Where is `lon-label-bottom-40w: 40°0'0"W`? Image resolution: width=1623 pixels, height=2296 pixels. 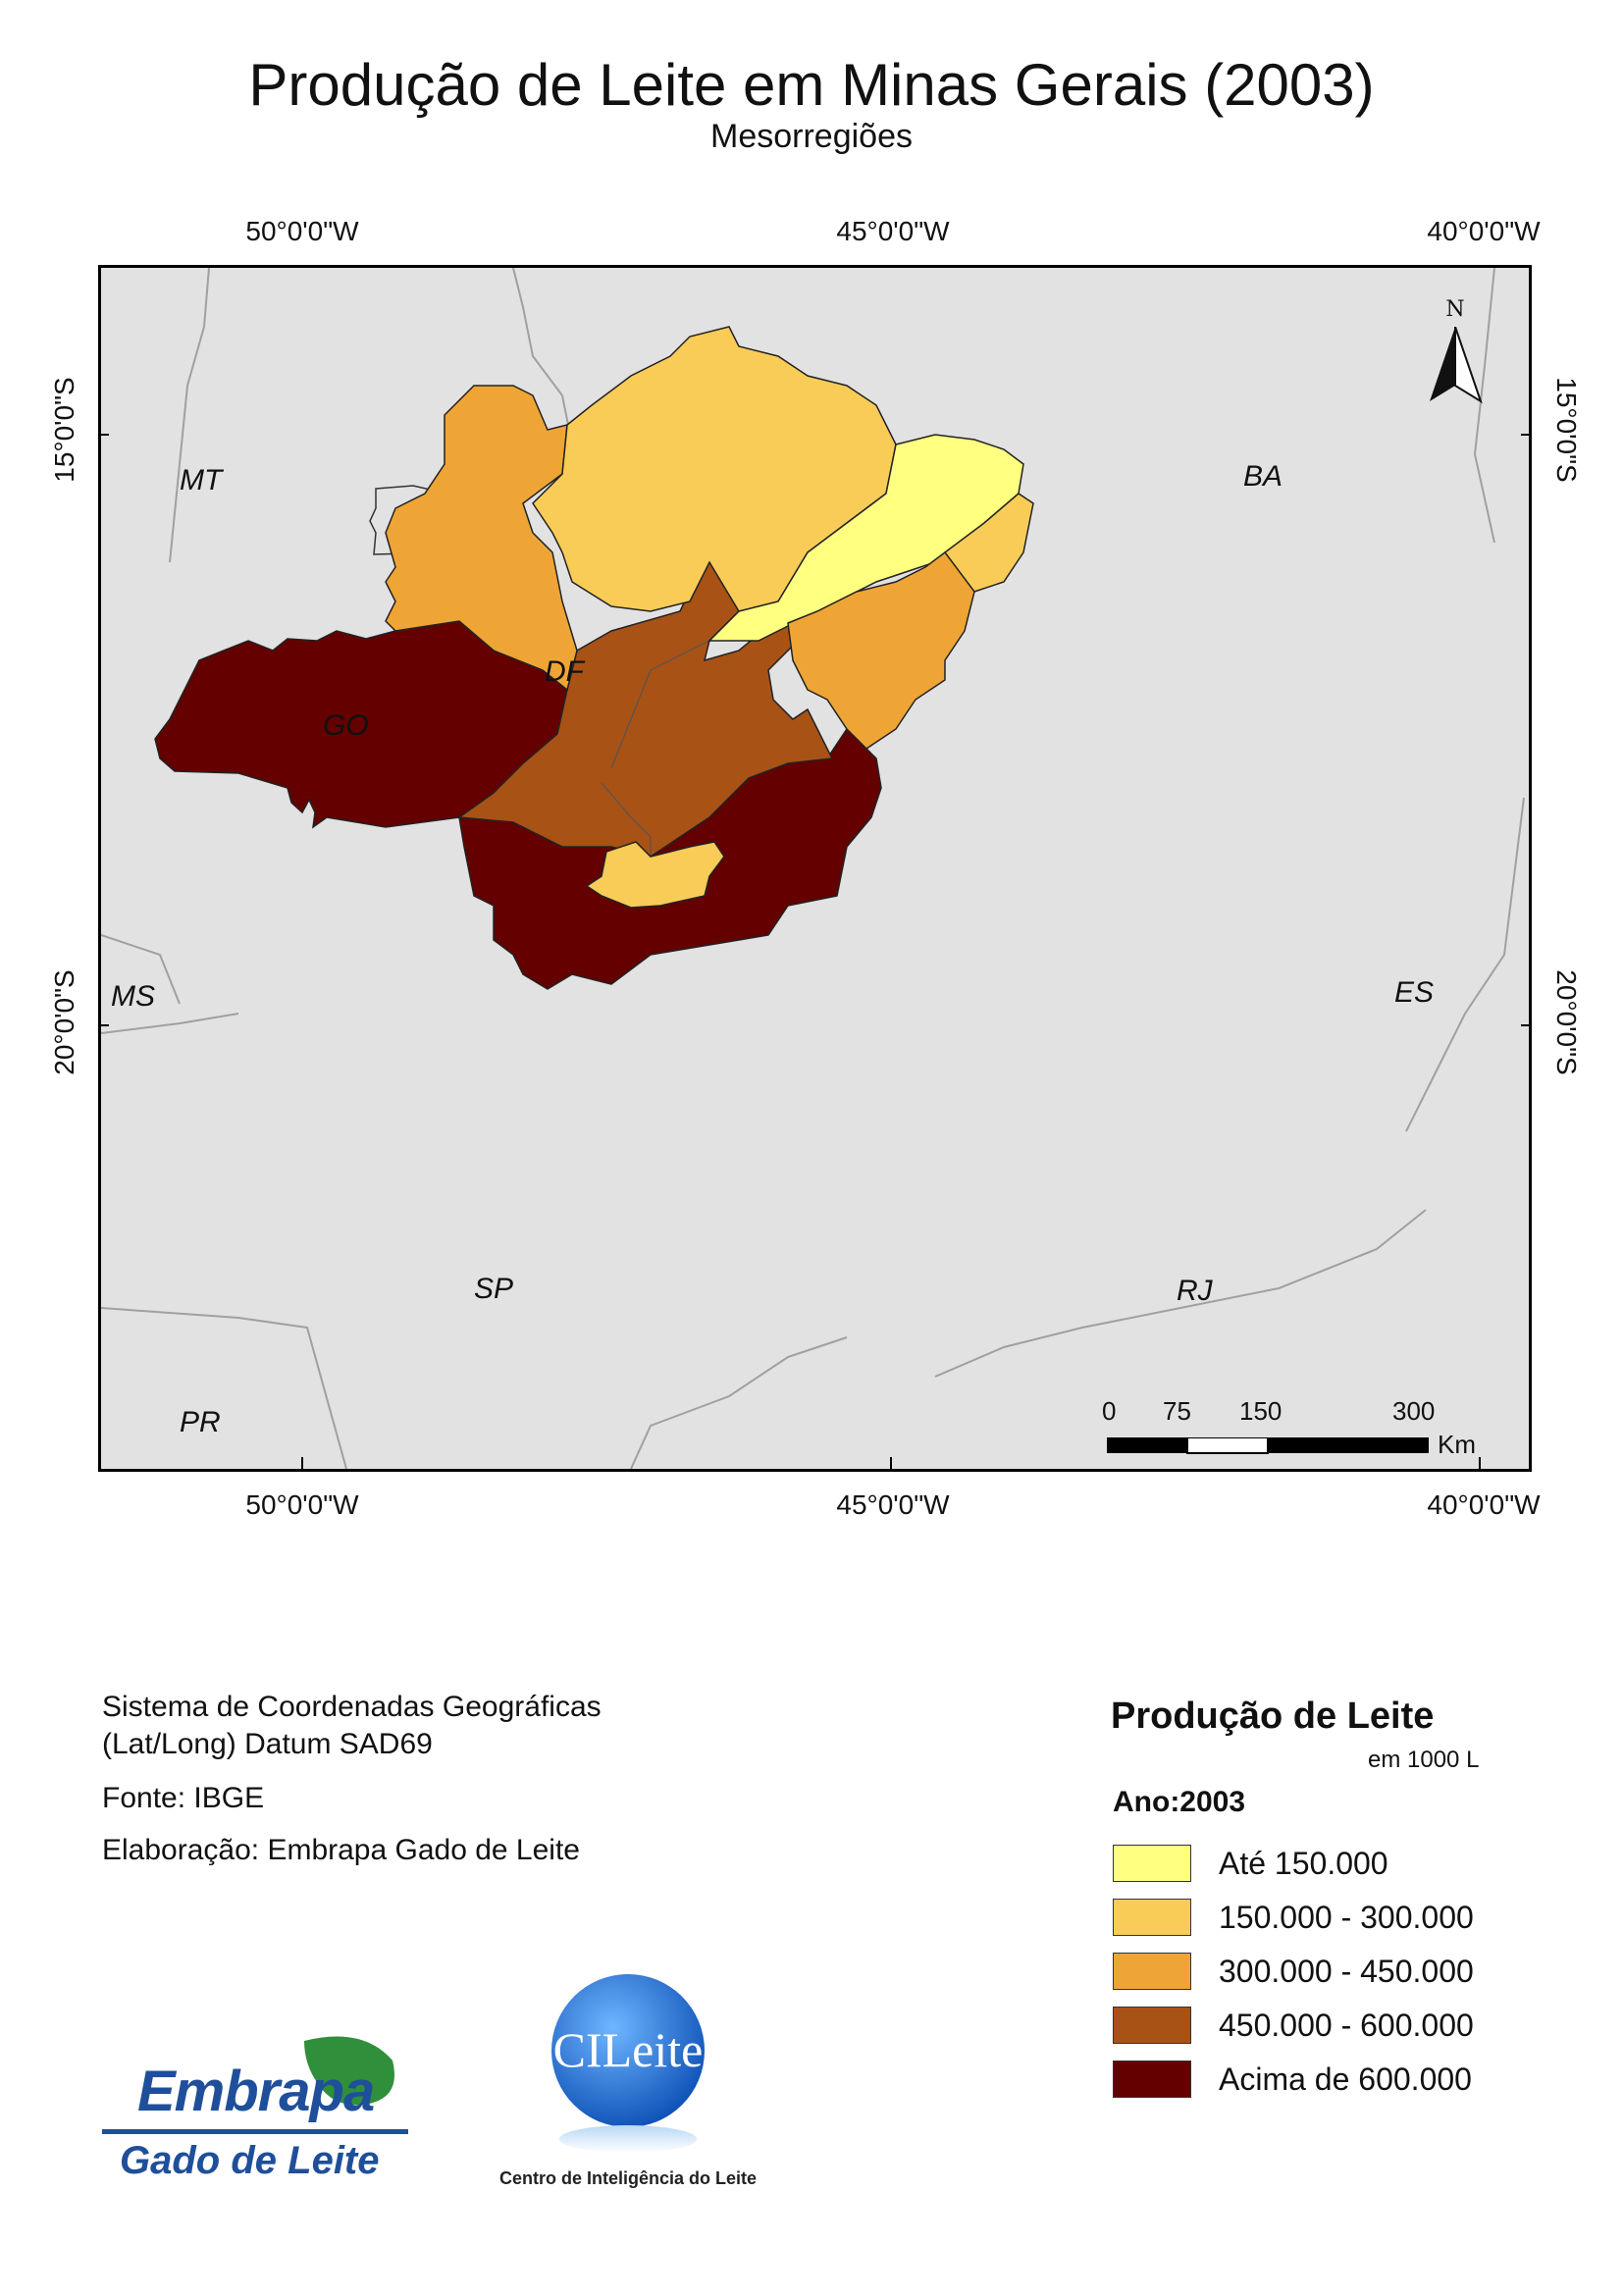
lon-label-bottom-40w: 40°0'0"W is located at coordinates (1484, 1504).